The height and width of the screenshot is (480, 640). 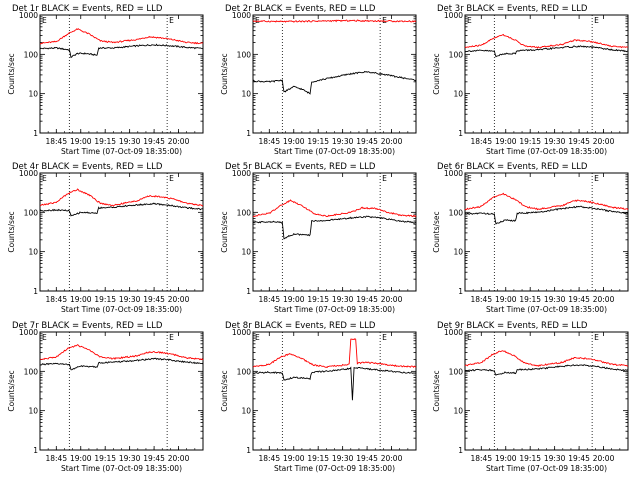 What do you see at coordinates (300, 326) in the screenshot?
I see `panel-title: Det 8r BLACK = Events, RED = LLD` at bounding box center [300, 326].